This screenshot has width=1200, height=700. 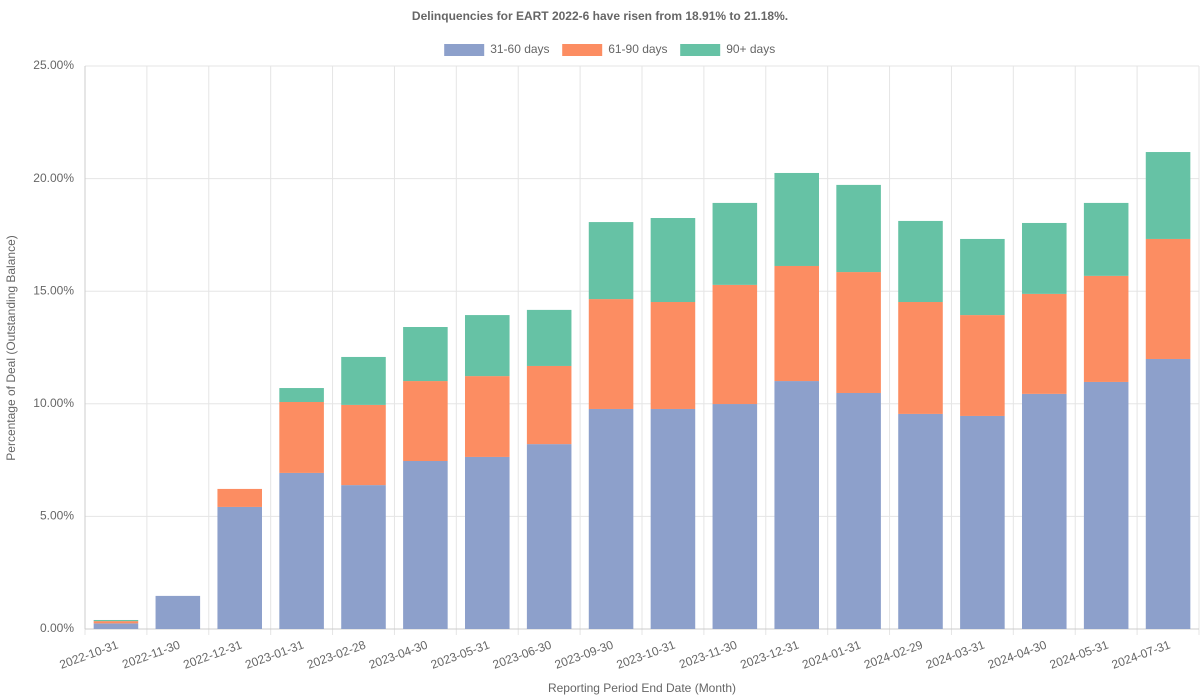 I want to click on legend-label: 90+ days, so click(x=750, y=49).